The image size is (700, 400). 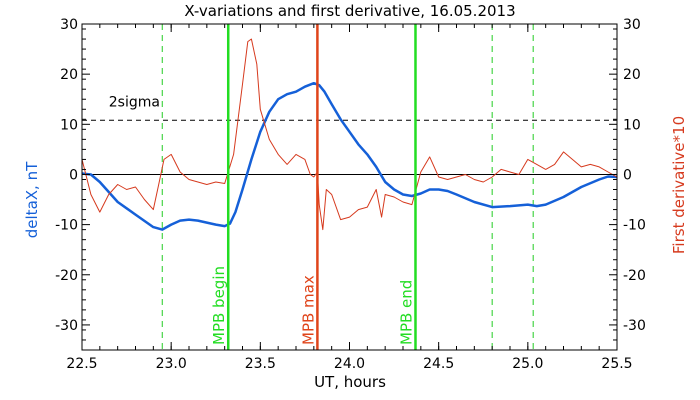 What do you see at coordinates (632, 25) in the screenshot?
I see `y-tick-label-right: 30` at bounding box center [632, 25].